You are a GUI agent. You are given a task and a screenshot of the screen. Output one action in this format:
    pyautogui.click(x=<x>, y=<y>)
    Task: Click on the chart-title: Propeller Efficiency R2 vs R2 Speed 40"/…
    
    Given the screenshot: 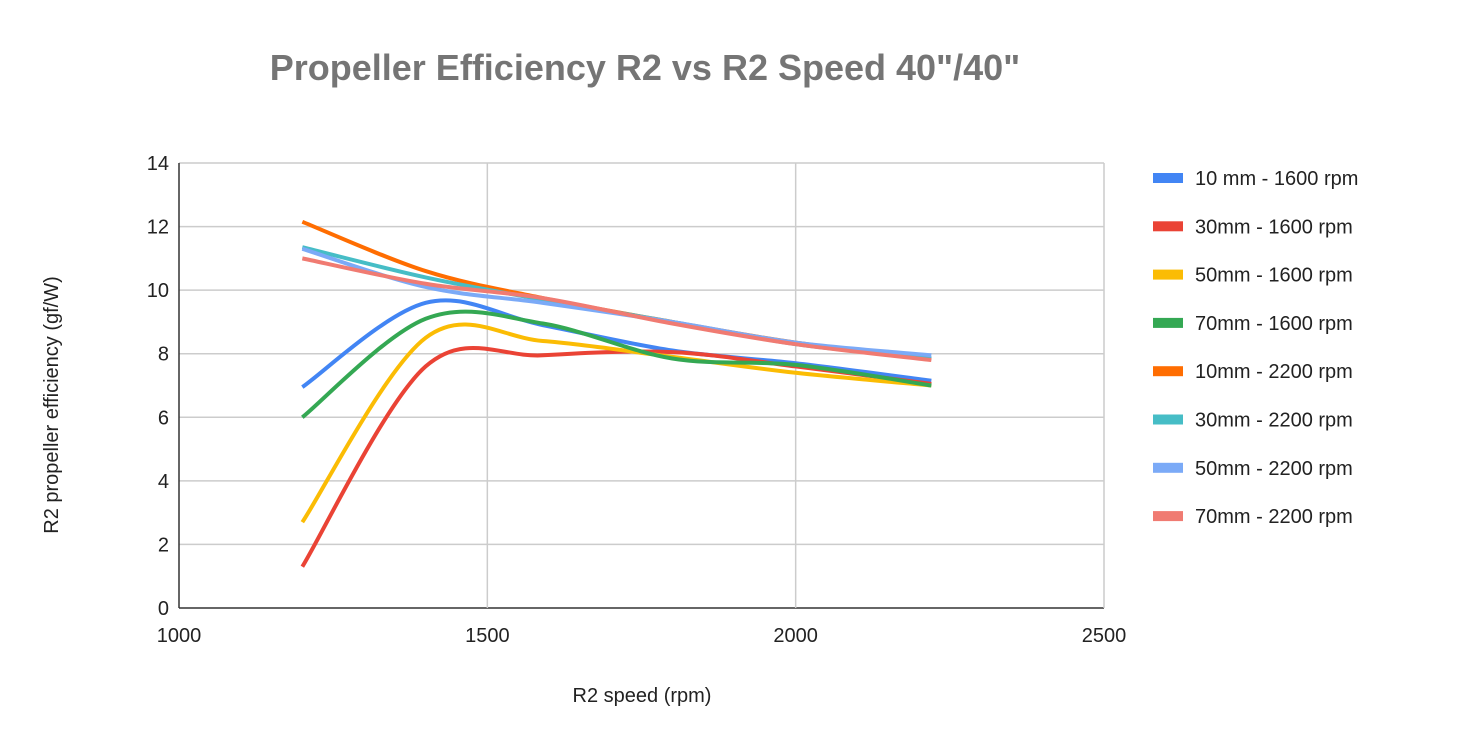 What is the action you would take?
    pyautogui.click(x=645, y=67)
    